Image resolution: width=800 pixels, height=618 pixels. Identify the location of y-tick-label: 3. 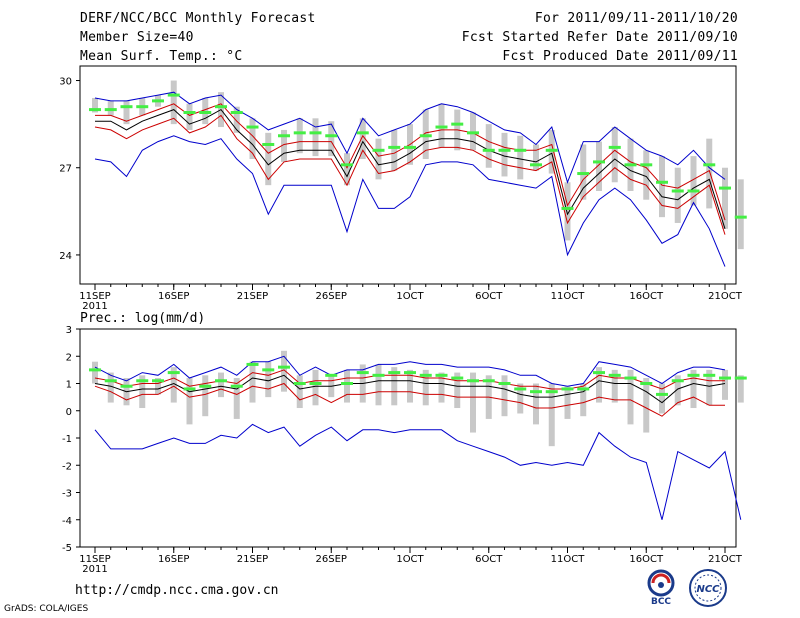
(69, 330).